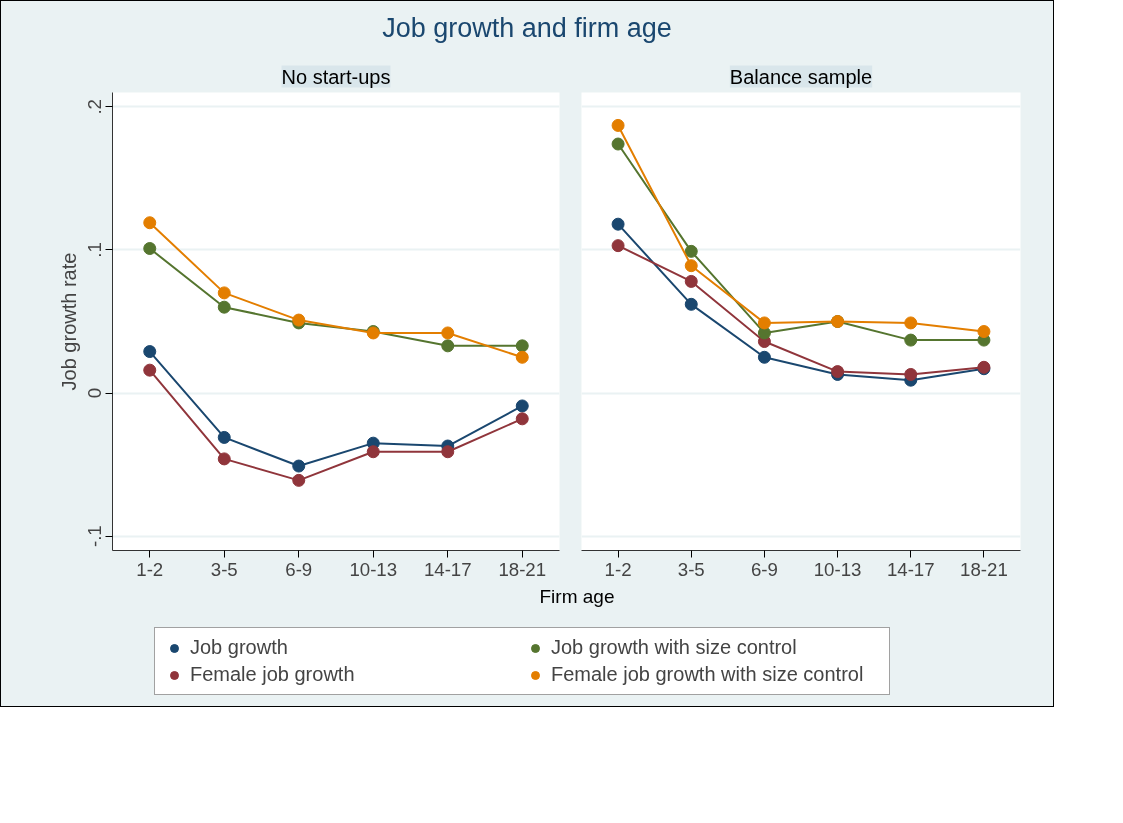  I want to click on y-tick-label: .1, so click(94, 250).